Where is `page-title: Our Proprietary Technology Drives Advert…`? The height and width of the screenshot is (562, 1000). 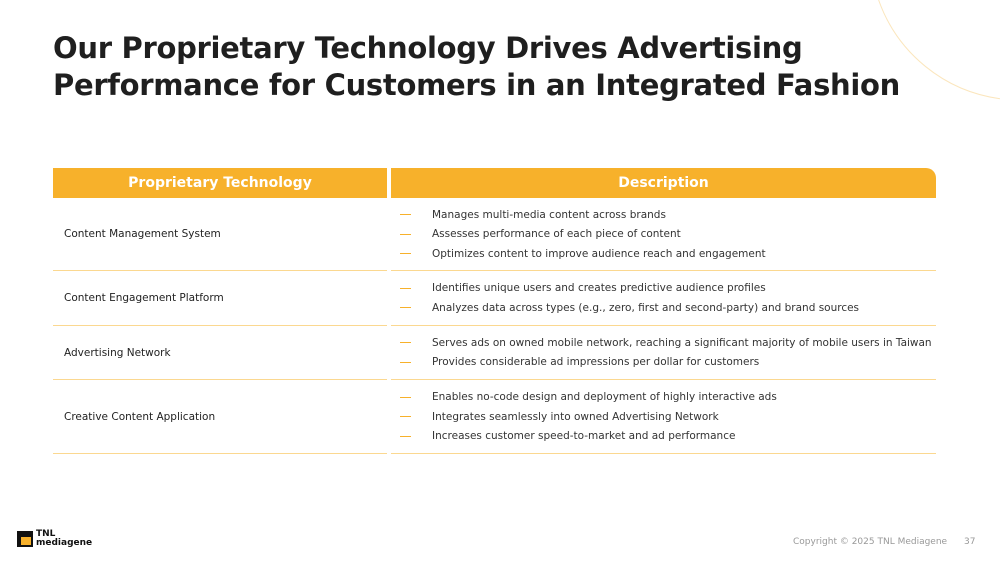 page-title: Our Proprietary Technology Drives Advert… is located at coordinates (476, 66).